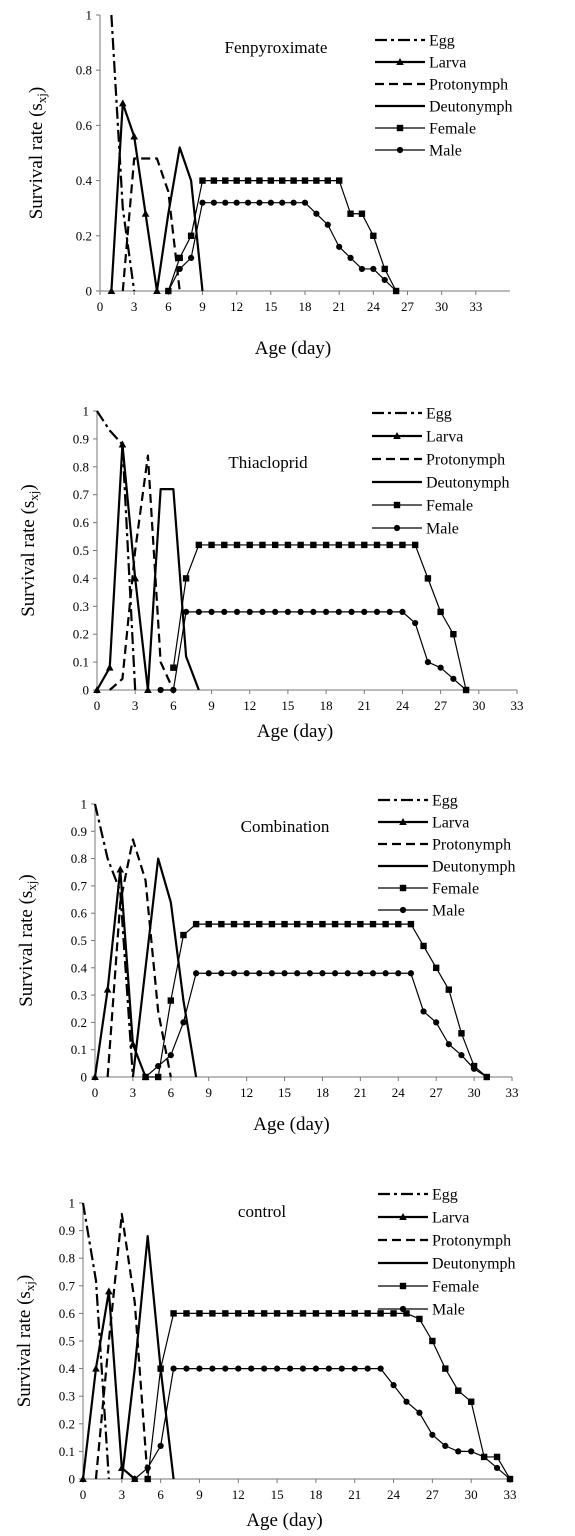 Image resolution: width=575 pixels, height=1536 pixels. Describe the element at coordinates (67, 1368) in the screenshot. I see `y-tick-label: 0.4` at that location.